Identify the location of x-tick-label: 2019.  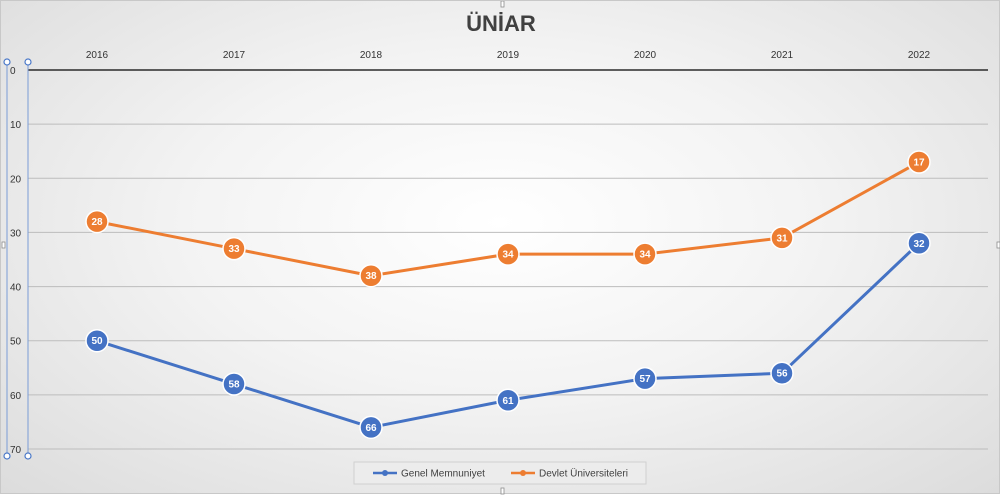
(508, 55).